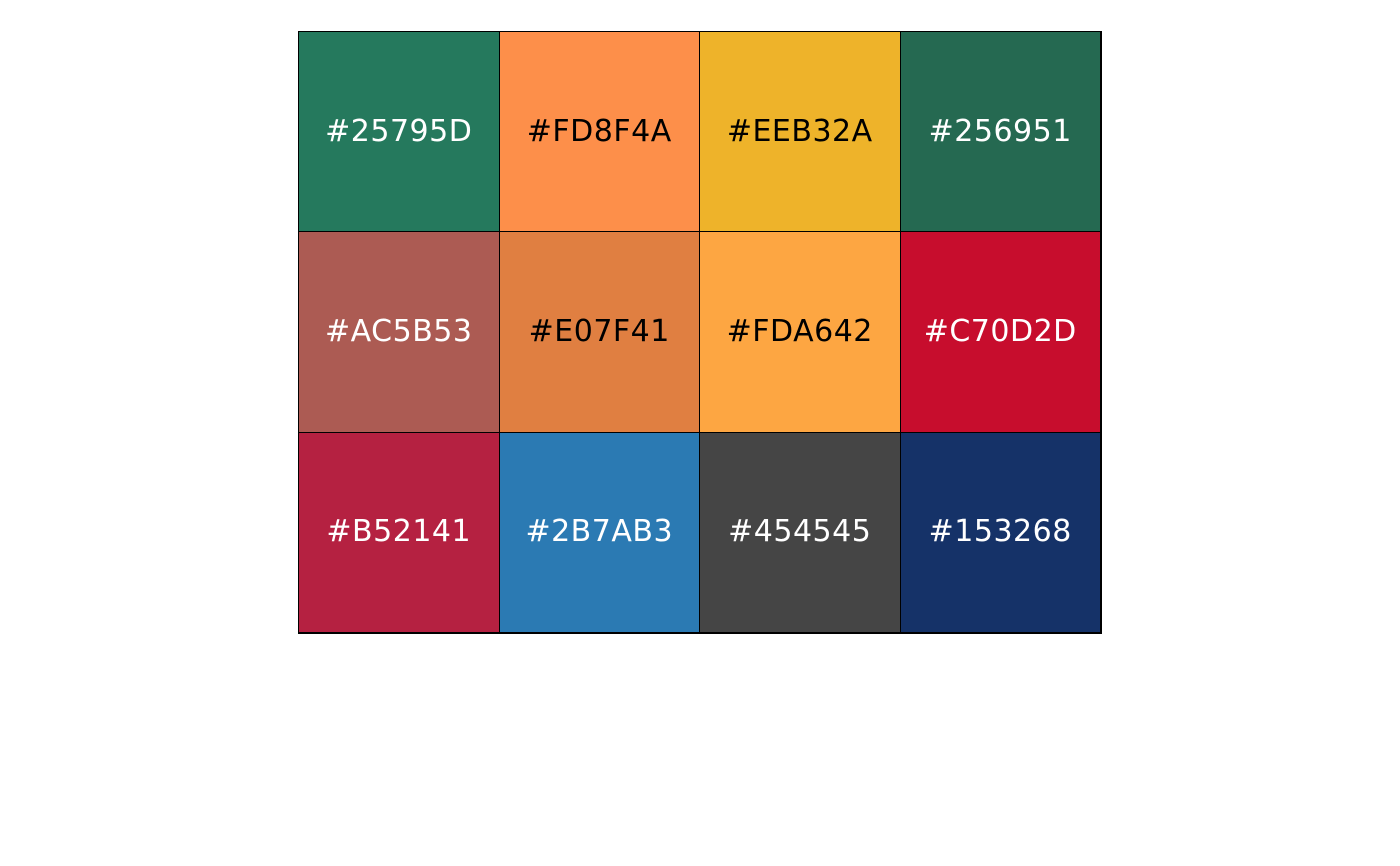  I want to click on swatch-hex-label: #EEB32A, so click(799, 131).